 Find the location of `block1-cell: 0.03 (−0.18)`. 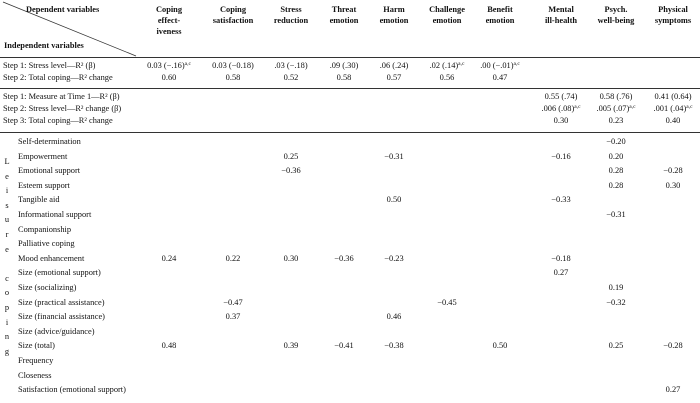

block1-cell: 0.03 (−0.18) is located at coordinates (233, 65).